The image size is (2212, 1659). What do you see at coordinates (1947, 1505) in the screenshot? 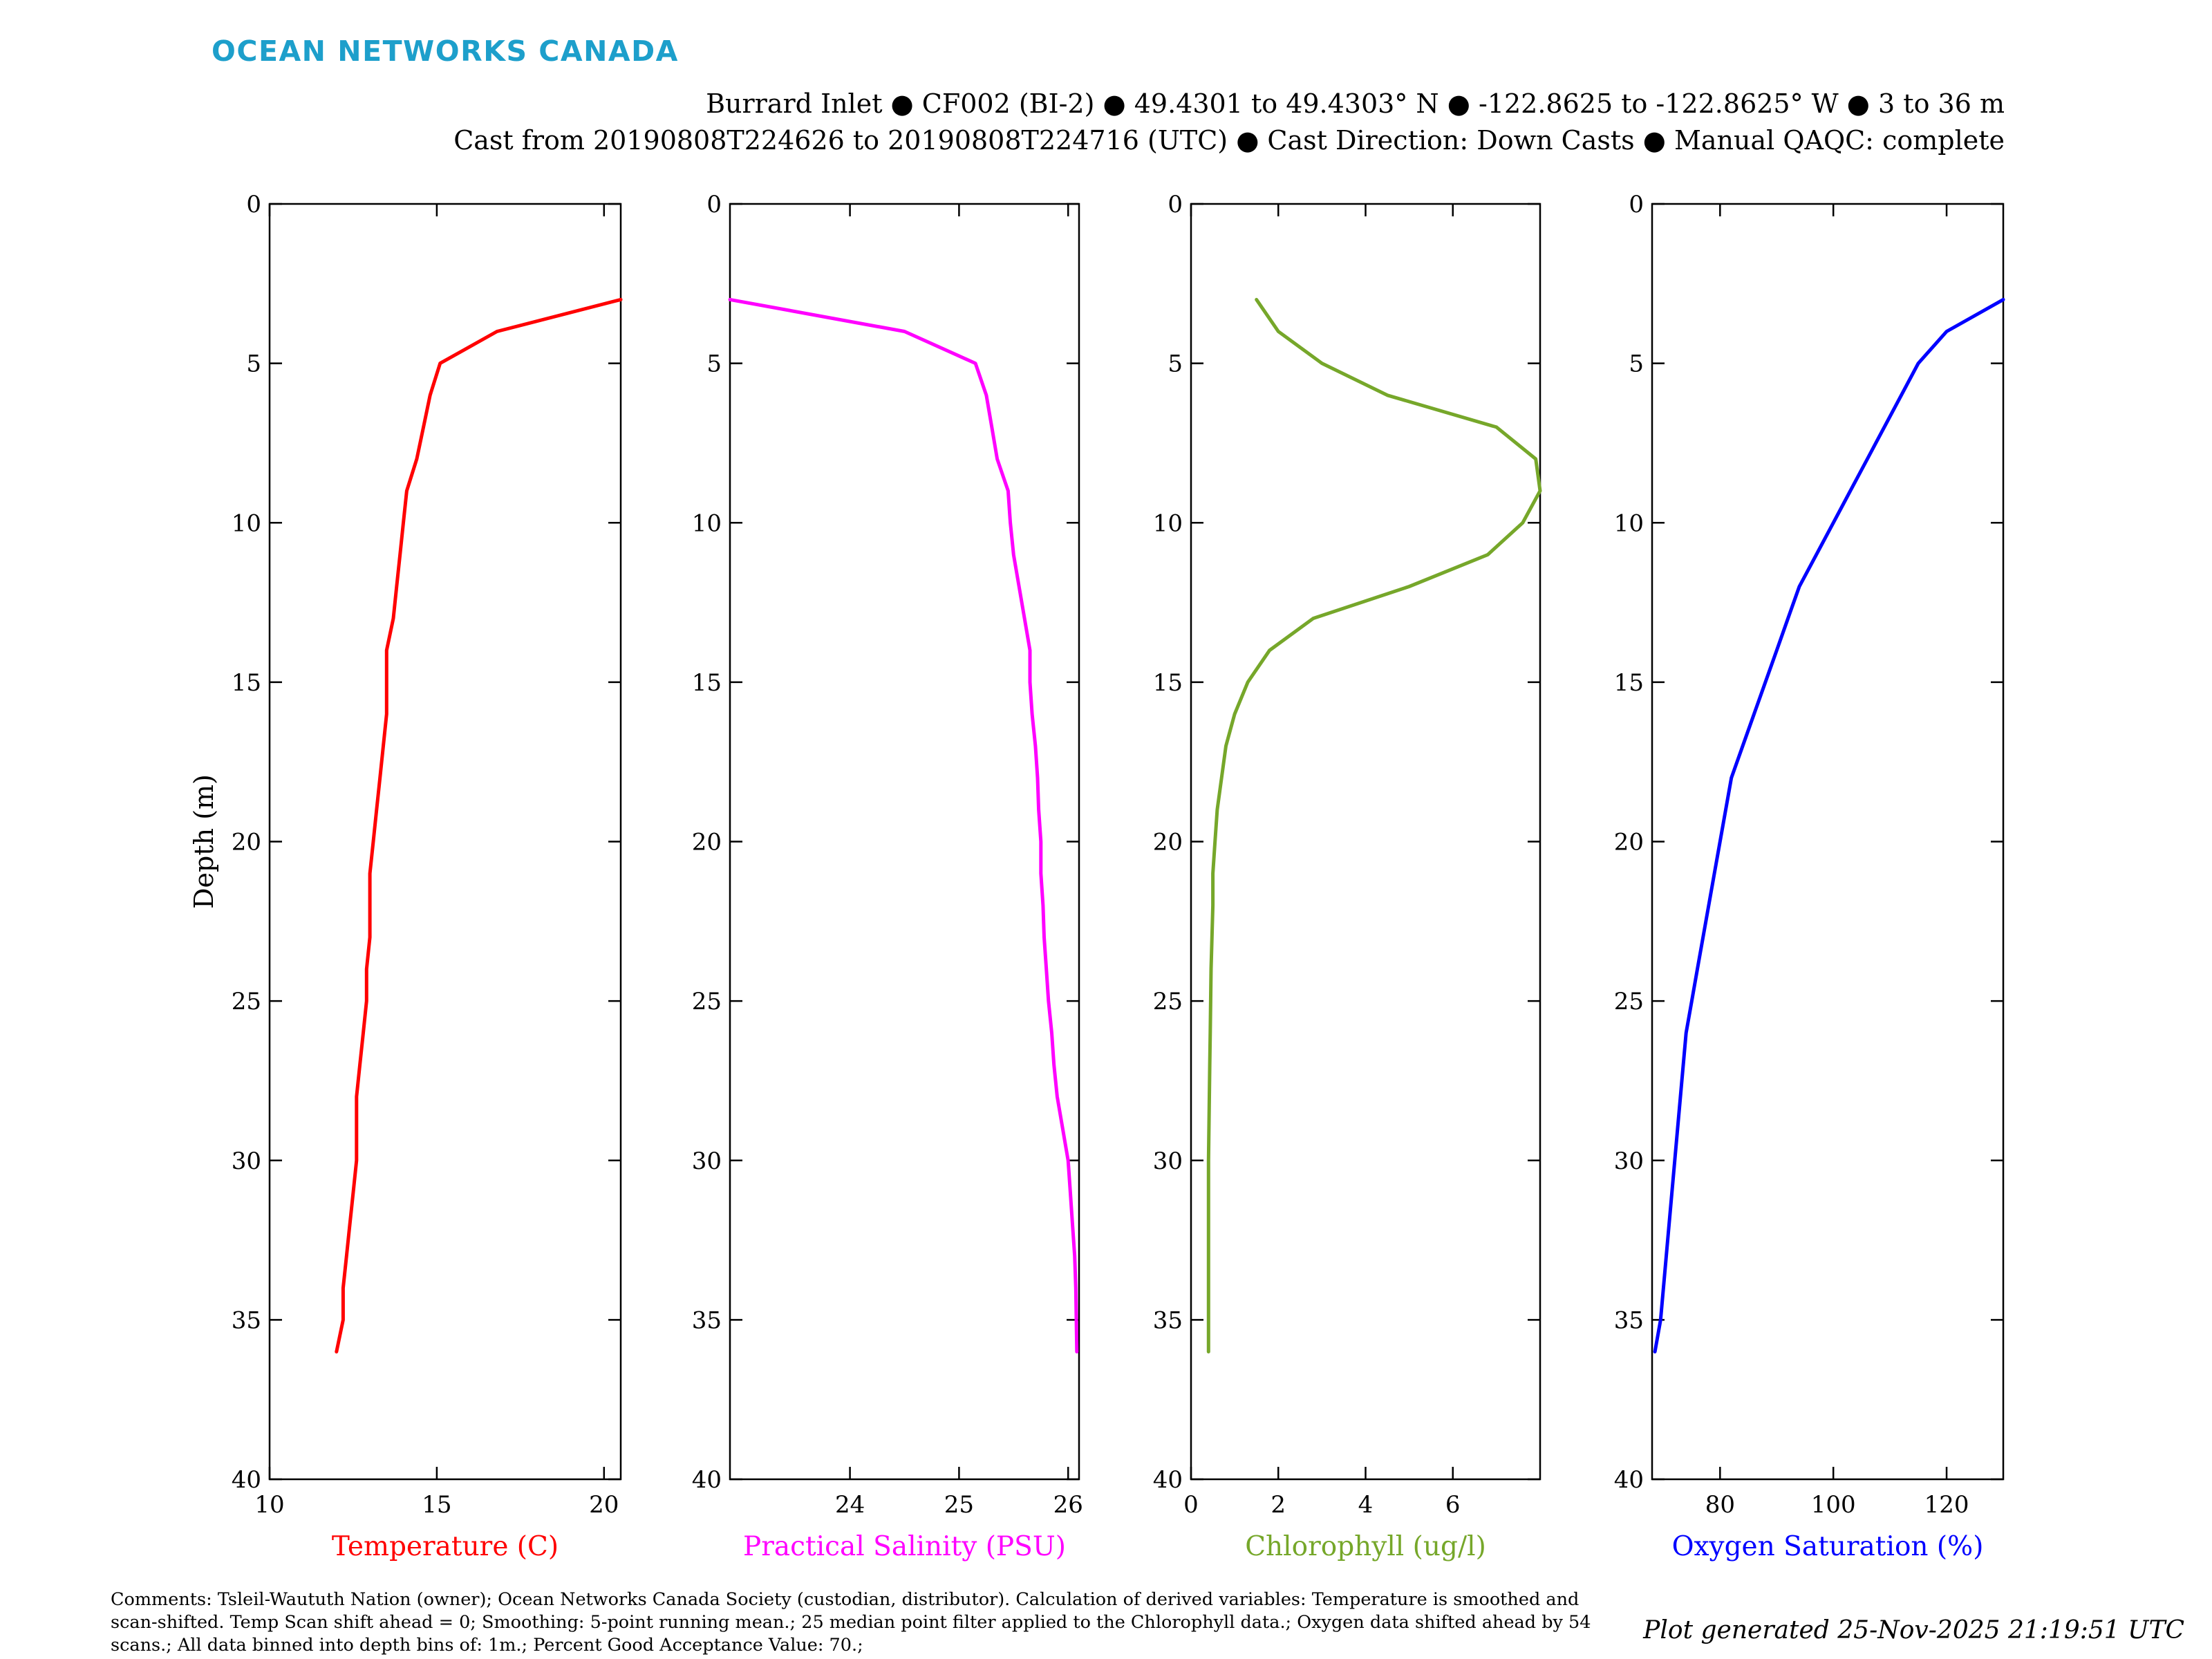
I see `x-tick-label: 120` at bounding box center [1947, 1505].